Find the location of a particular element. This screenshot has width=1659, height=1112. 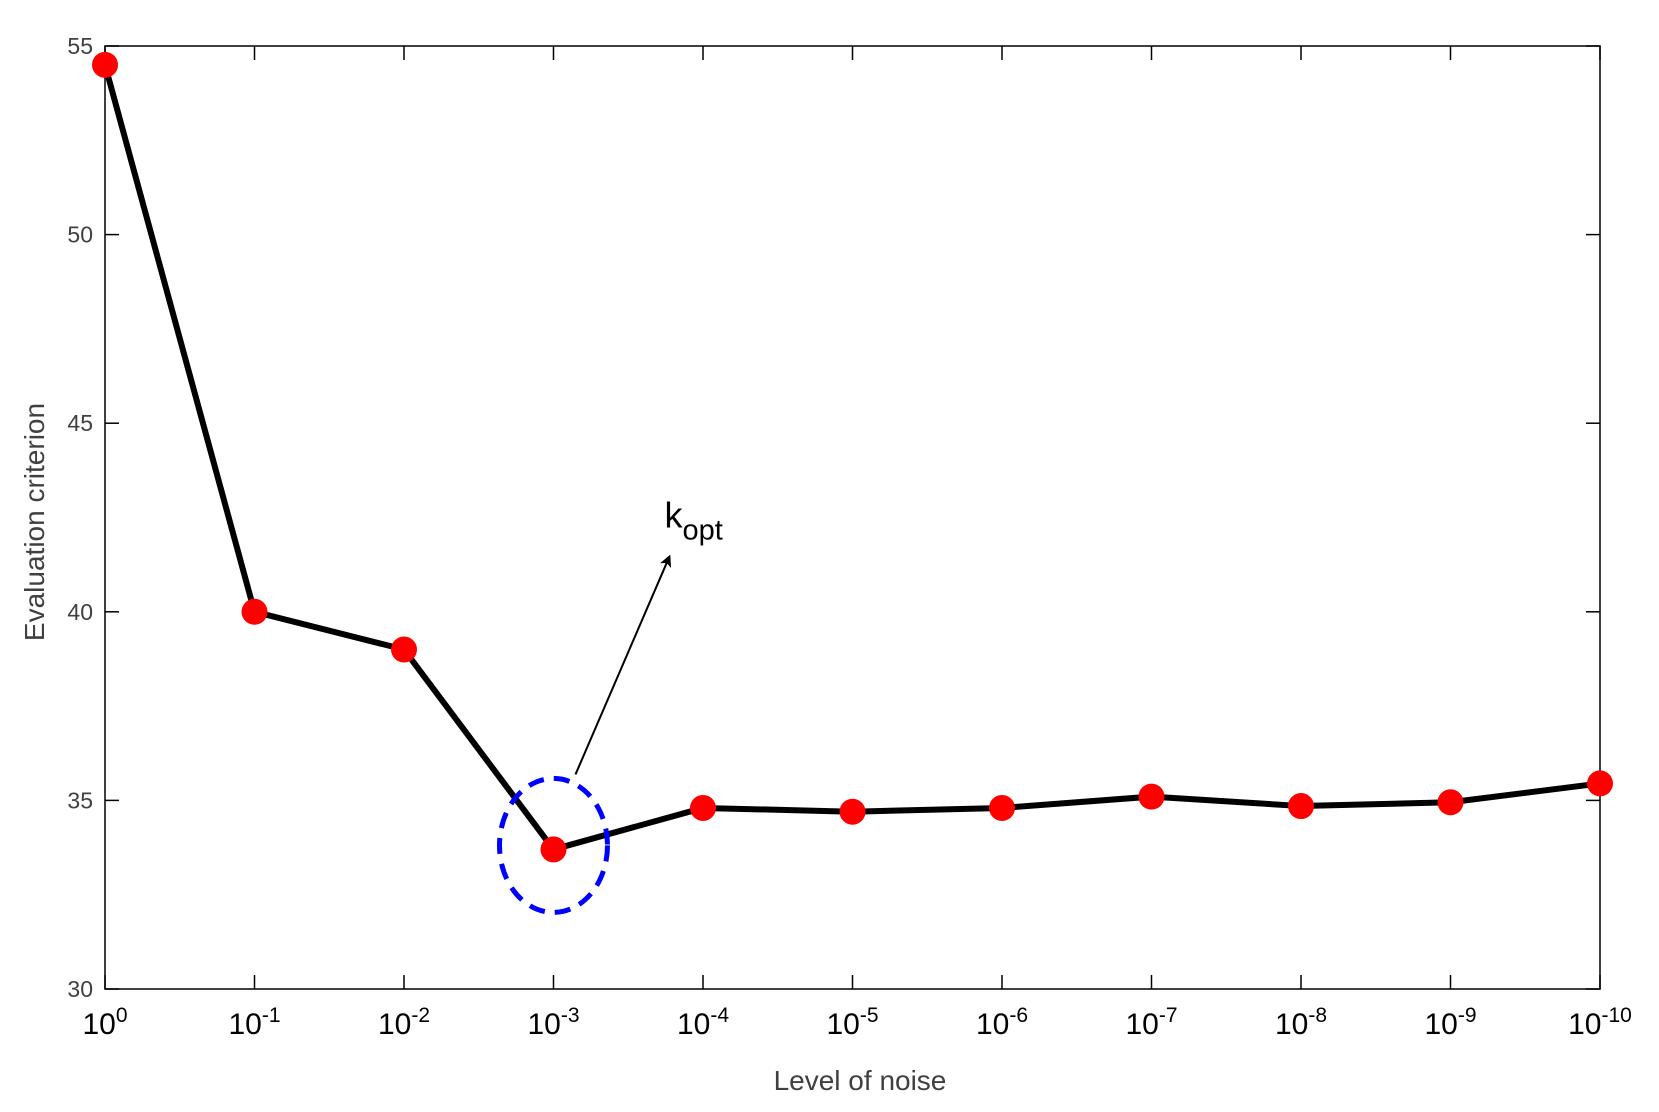

optimal-highlight-ellipse is located at coordinates (553, 845).